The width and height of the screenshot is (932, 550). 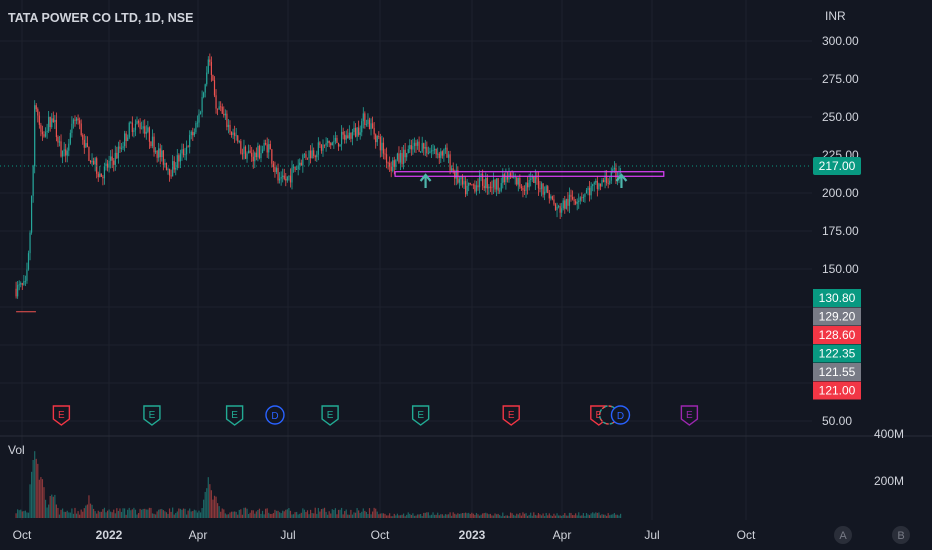 I want to click on x-tick-label: Oct, so click(x=380, y=535).